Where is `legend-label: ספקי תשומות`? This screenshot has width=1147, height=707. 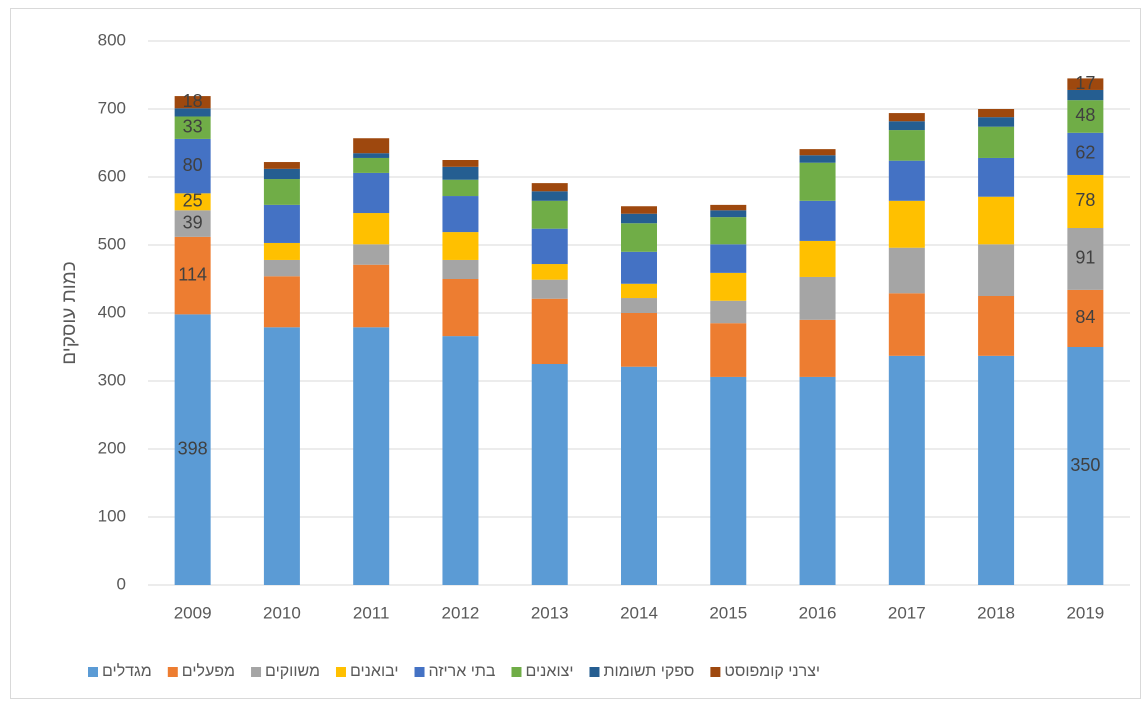
legend-label: ספקי תשומות is located at coordinates (648, 671).